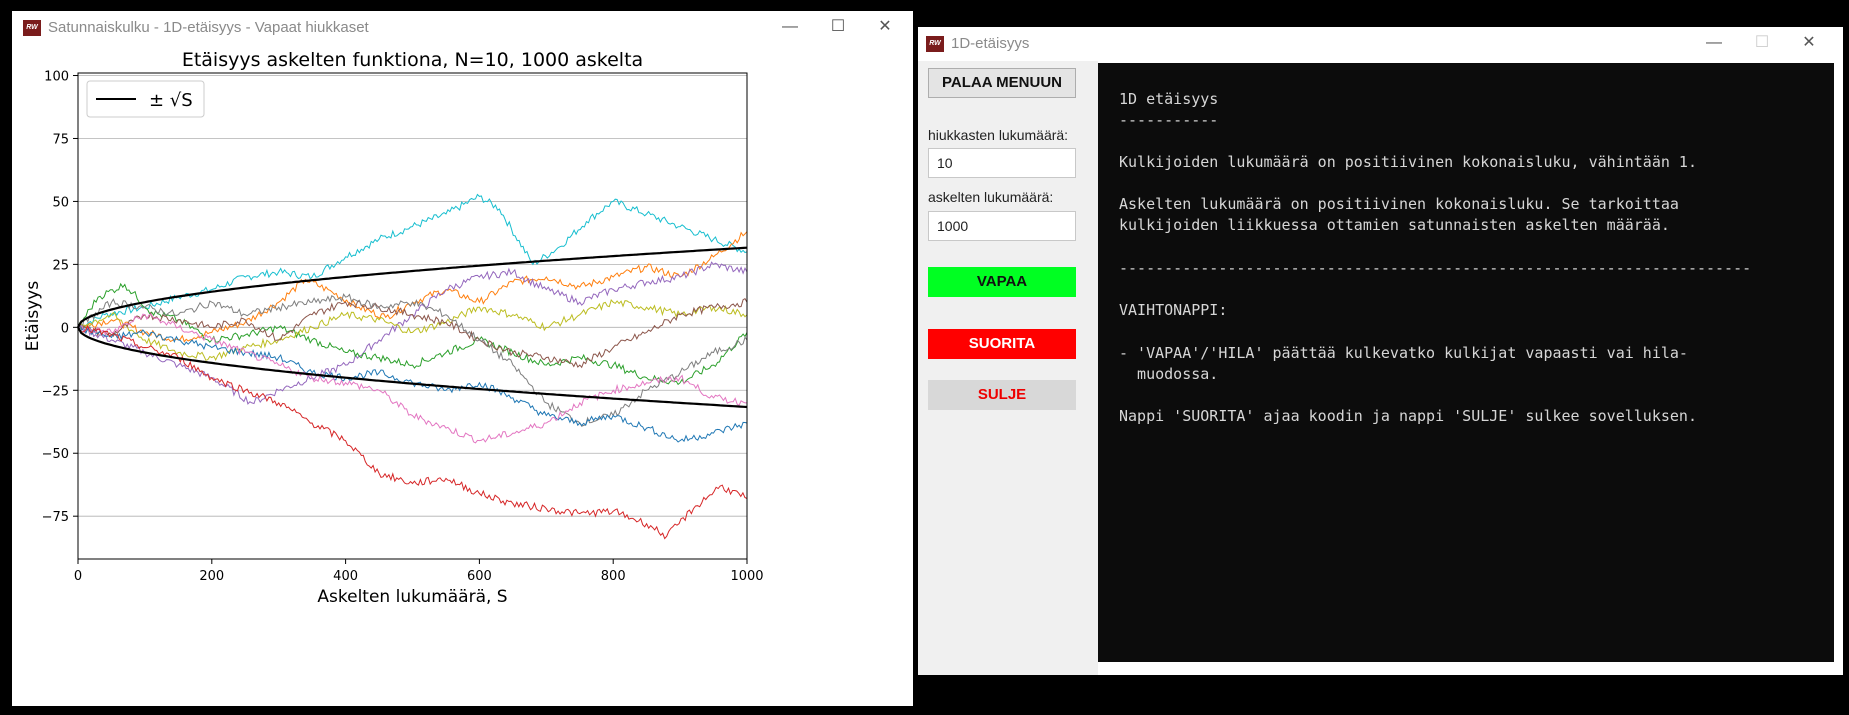 The image size is (1849, 715). Describe the element at coordinates (345, 576) in the screenshot. I see `x-tick-label: 400` at that location.